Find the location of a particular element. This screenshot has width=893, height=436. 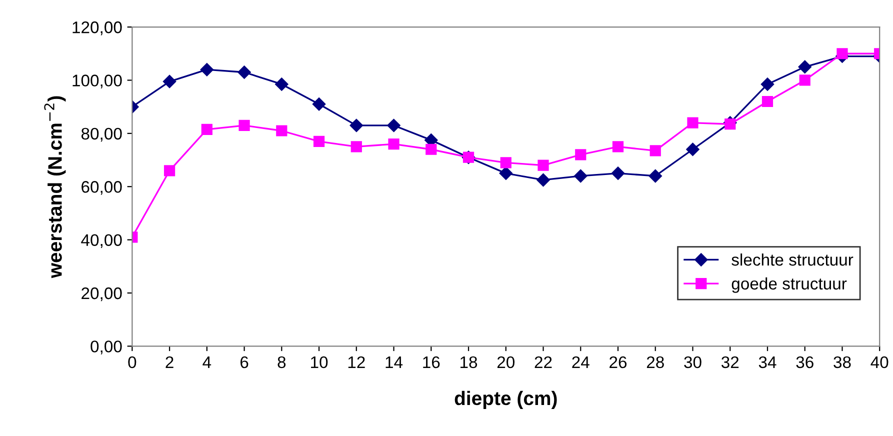

x-tick-label: 6 is located at coordinates (244, 362).